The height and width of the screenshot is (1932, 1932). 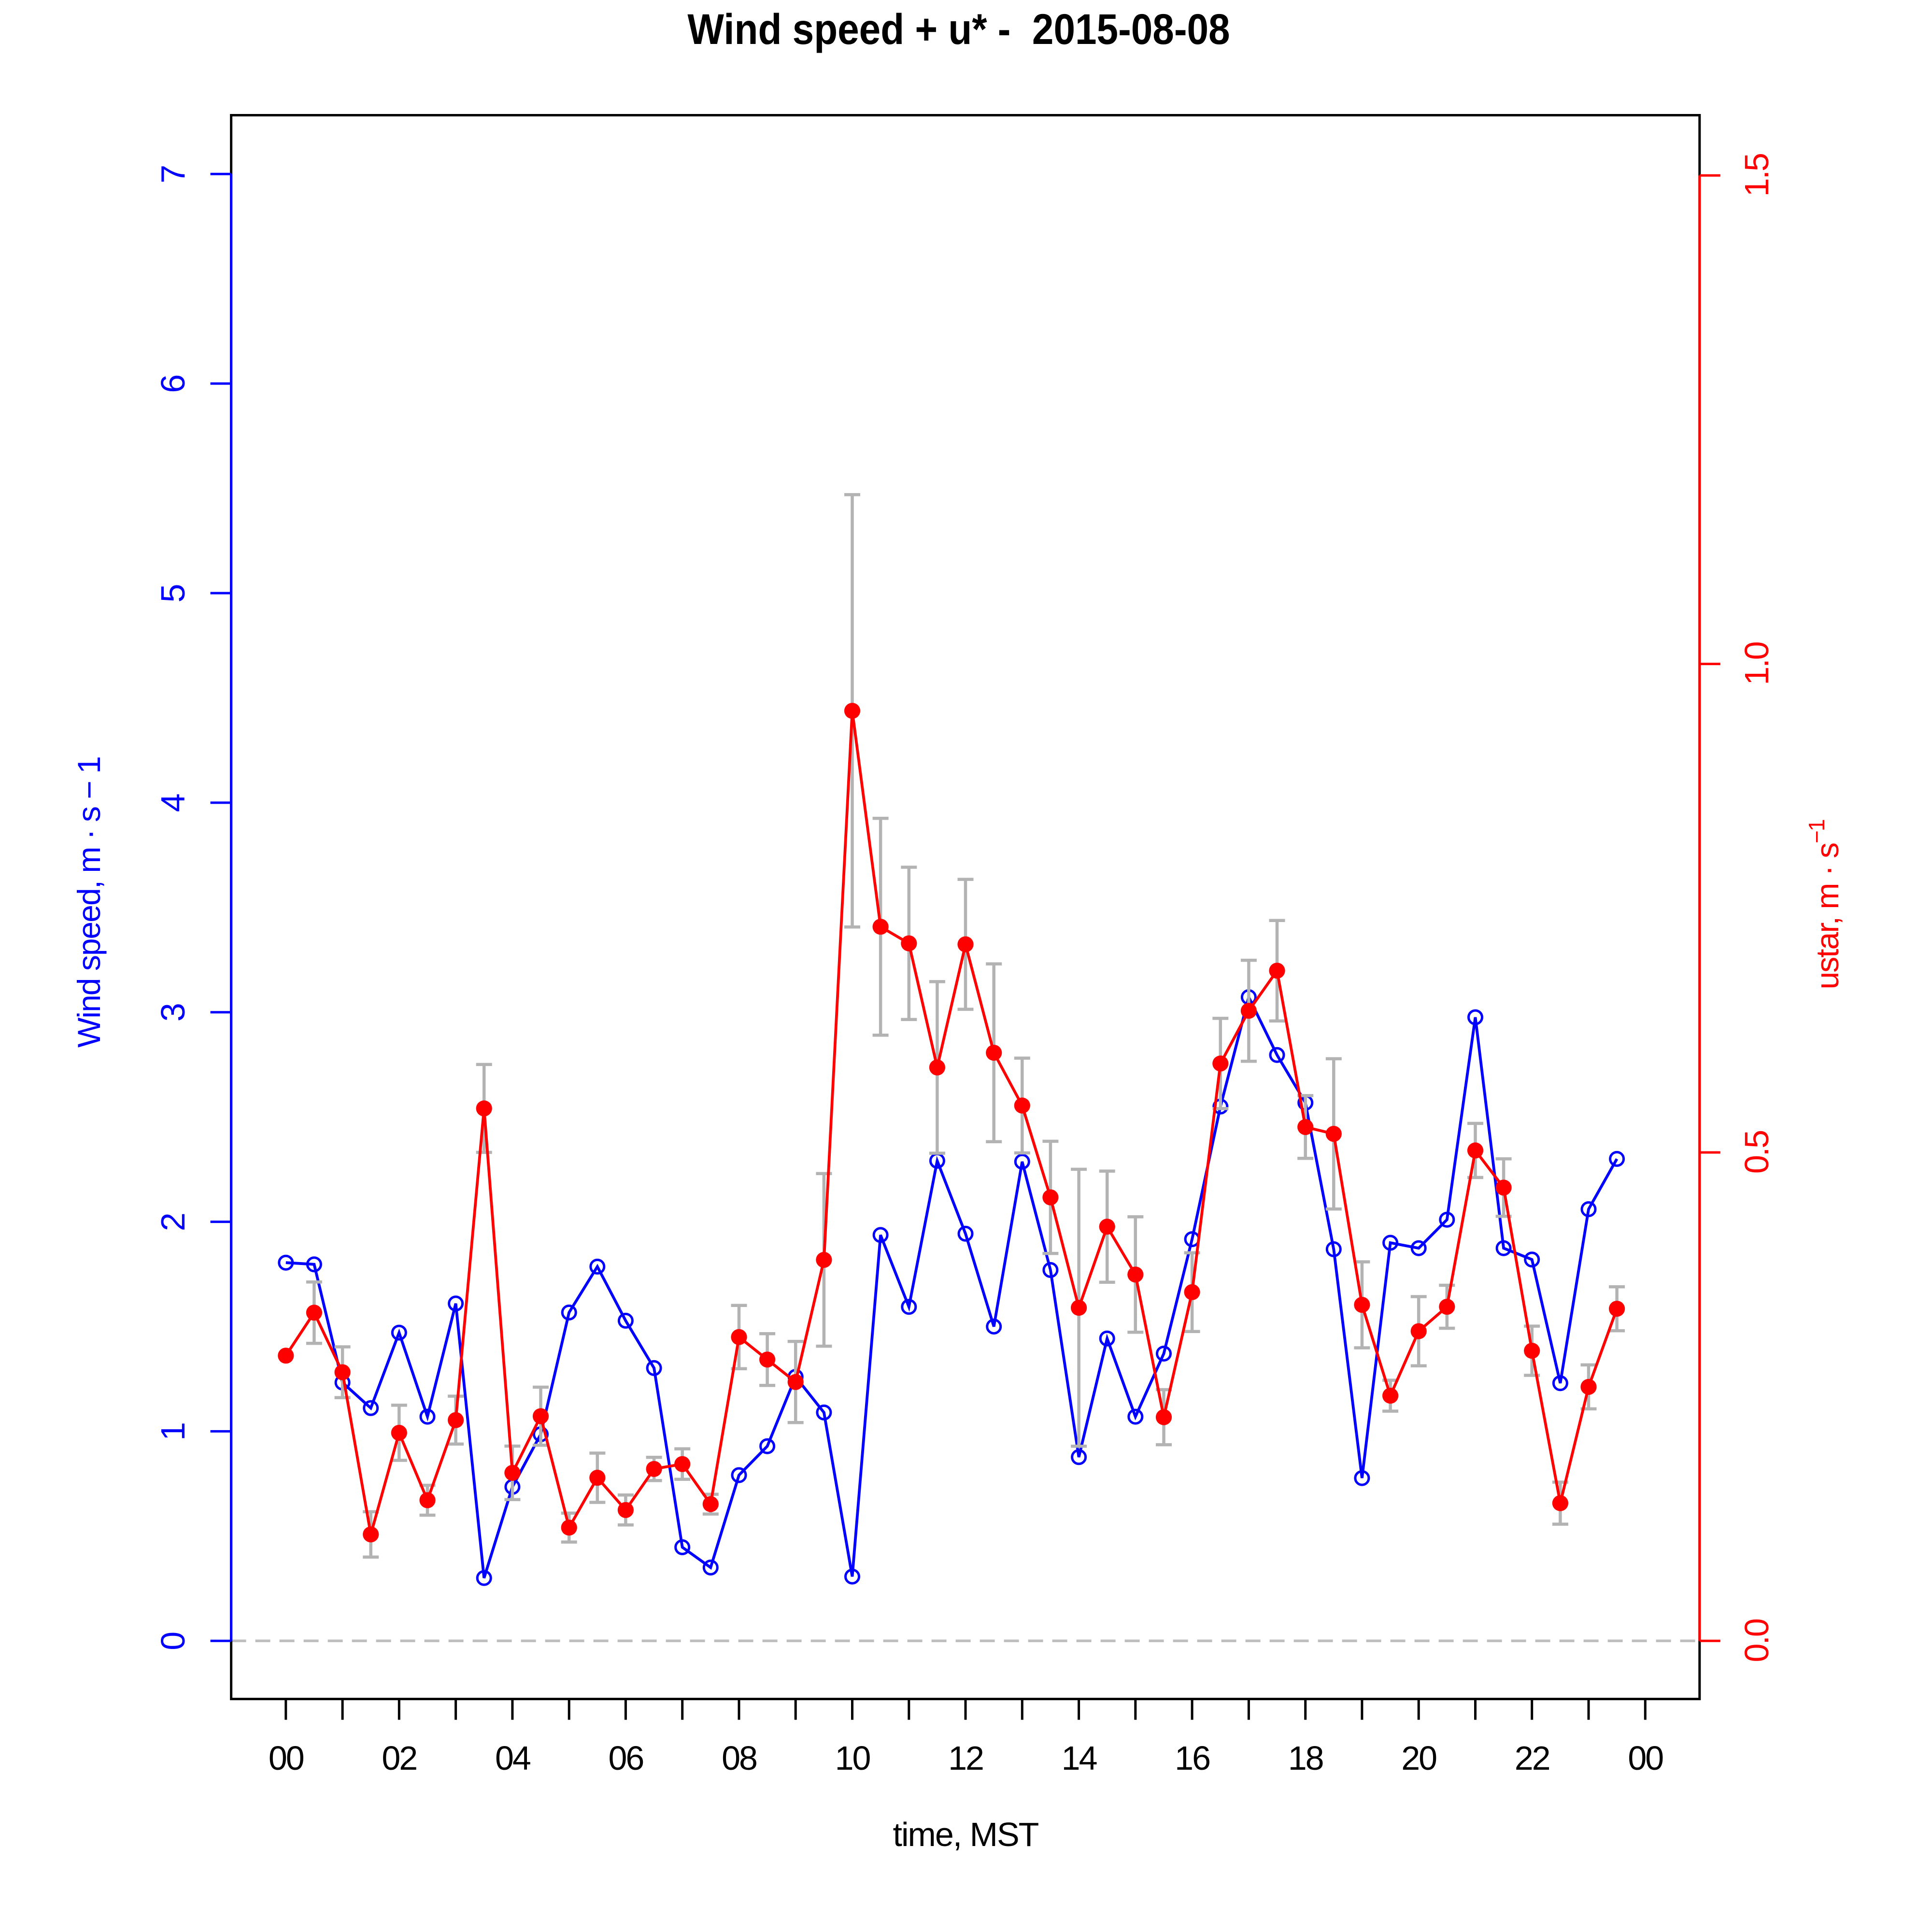 I want to click on svg-text: time, MST, so click(x=966, y=1834).